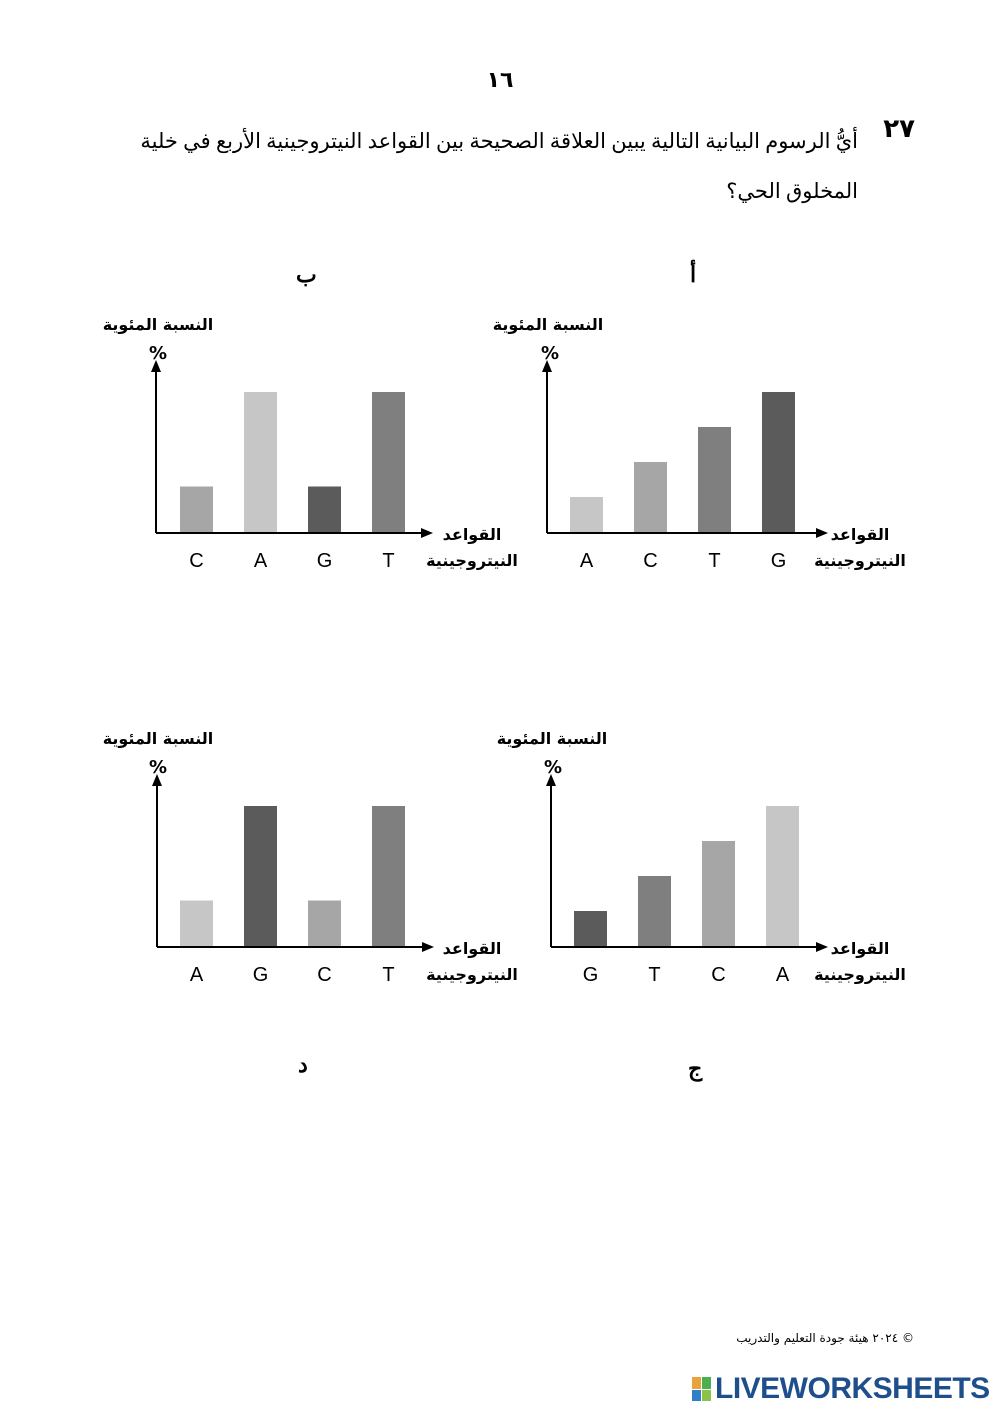  What do you see at coordinates (899, 129) in the screenshot?
I see `question-number: ٢٧` at bounding box center [899, 129].